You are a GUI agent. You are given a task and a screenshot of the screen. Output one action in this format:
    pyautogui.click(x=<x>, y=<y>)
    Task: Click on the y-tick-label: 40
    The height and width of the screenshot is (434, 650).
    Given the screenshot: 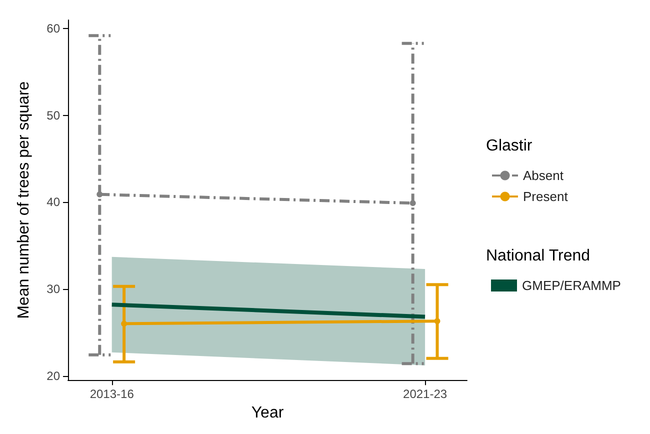 What is the action you would take?
    pyautogui.click(x=53, y=202)
    